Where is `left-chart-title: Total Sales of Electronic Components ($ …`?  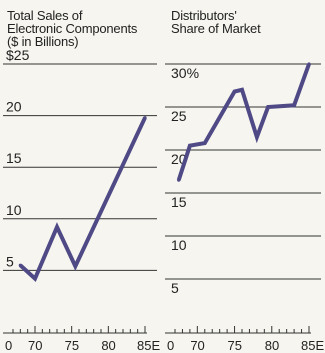
left-chart-title: Total Sales of Electronic Components ($ … is located at coordinates (72, 28).